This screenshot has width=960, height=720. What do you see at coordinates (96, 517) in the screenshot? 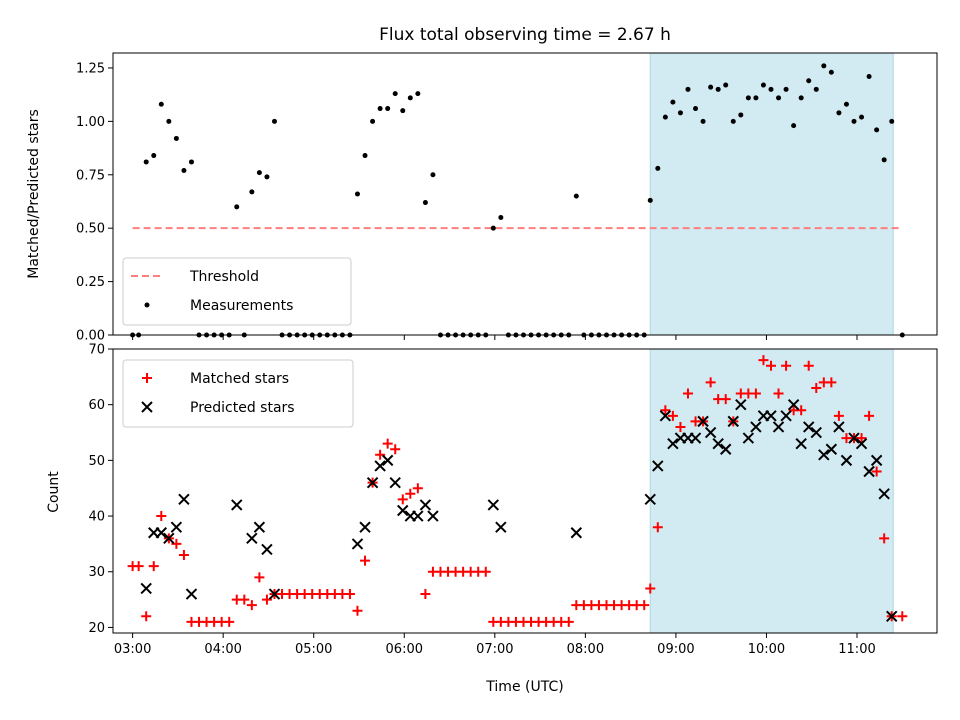
I see `y-tick-label: 40` at bounding box center [96, 517].